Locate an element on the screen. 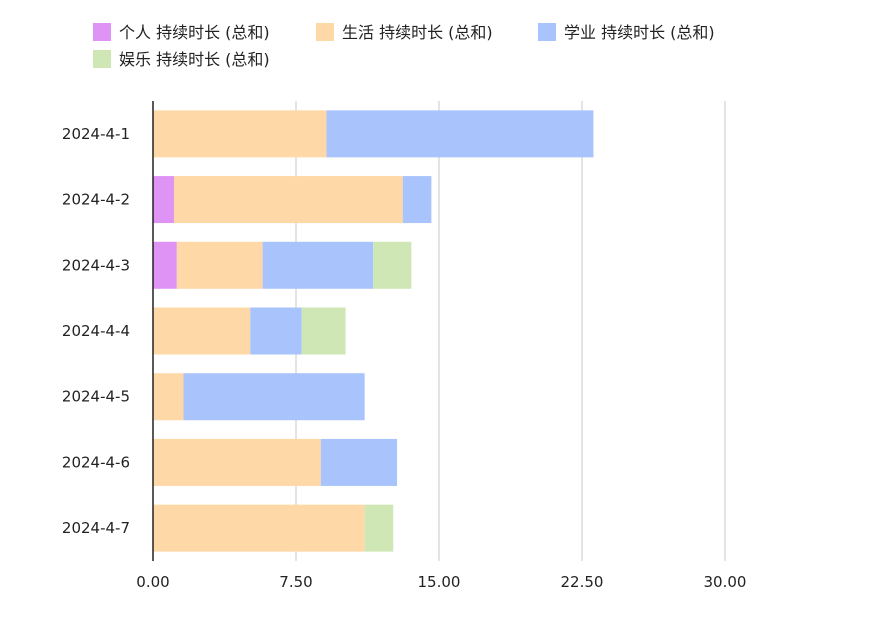  legend-label: 个人 持续时长 (总和) is located at coordinates (194, 32).